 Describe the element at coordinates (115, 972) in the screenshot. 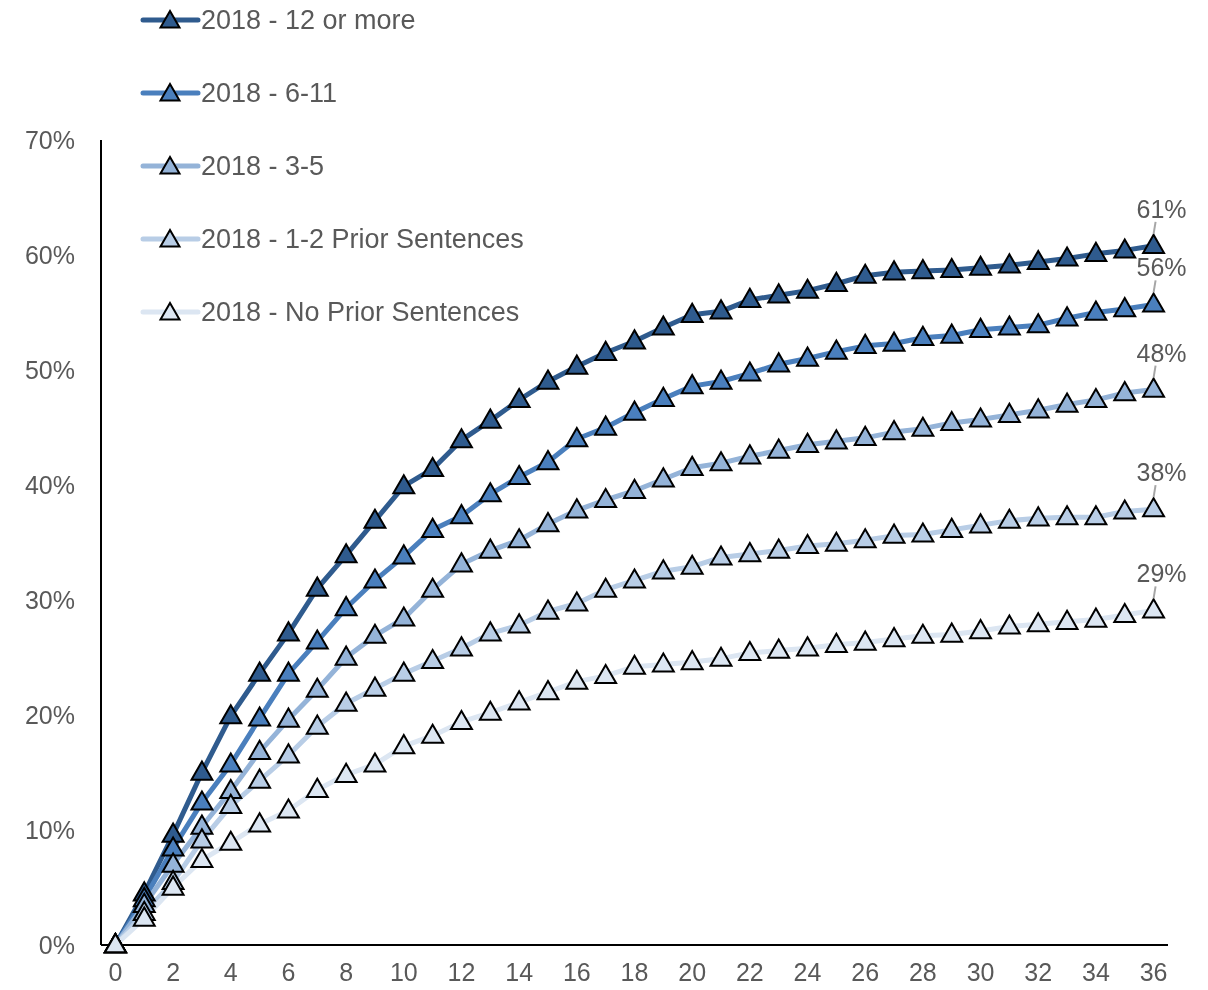

I see `x-tick-label: 0` at that location.